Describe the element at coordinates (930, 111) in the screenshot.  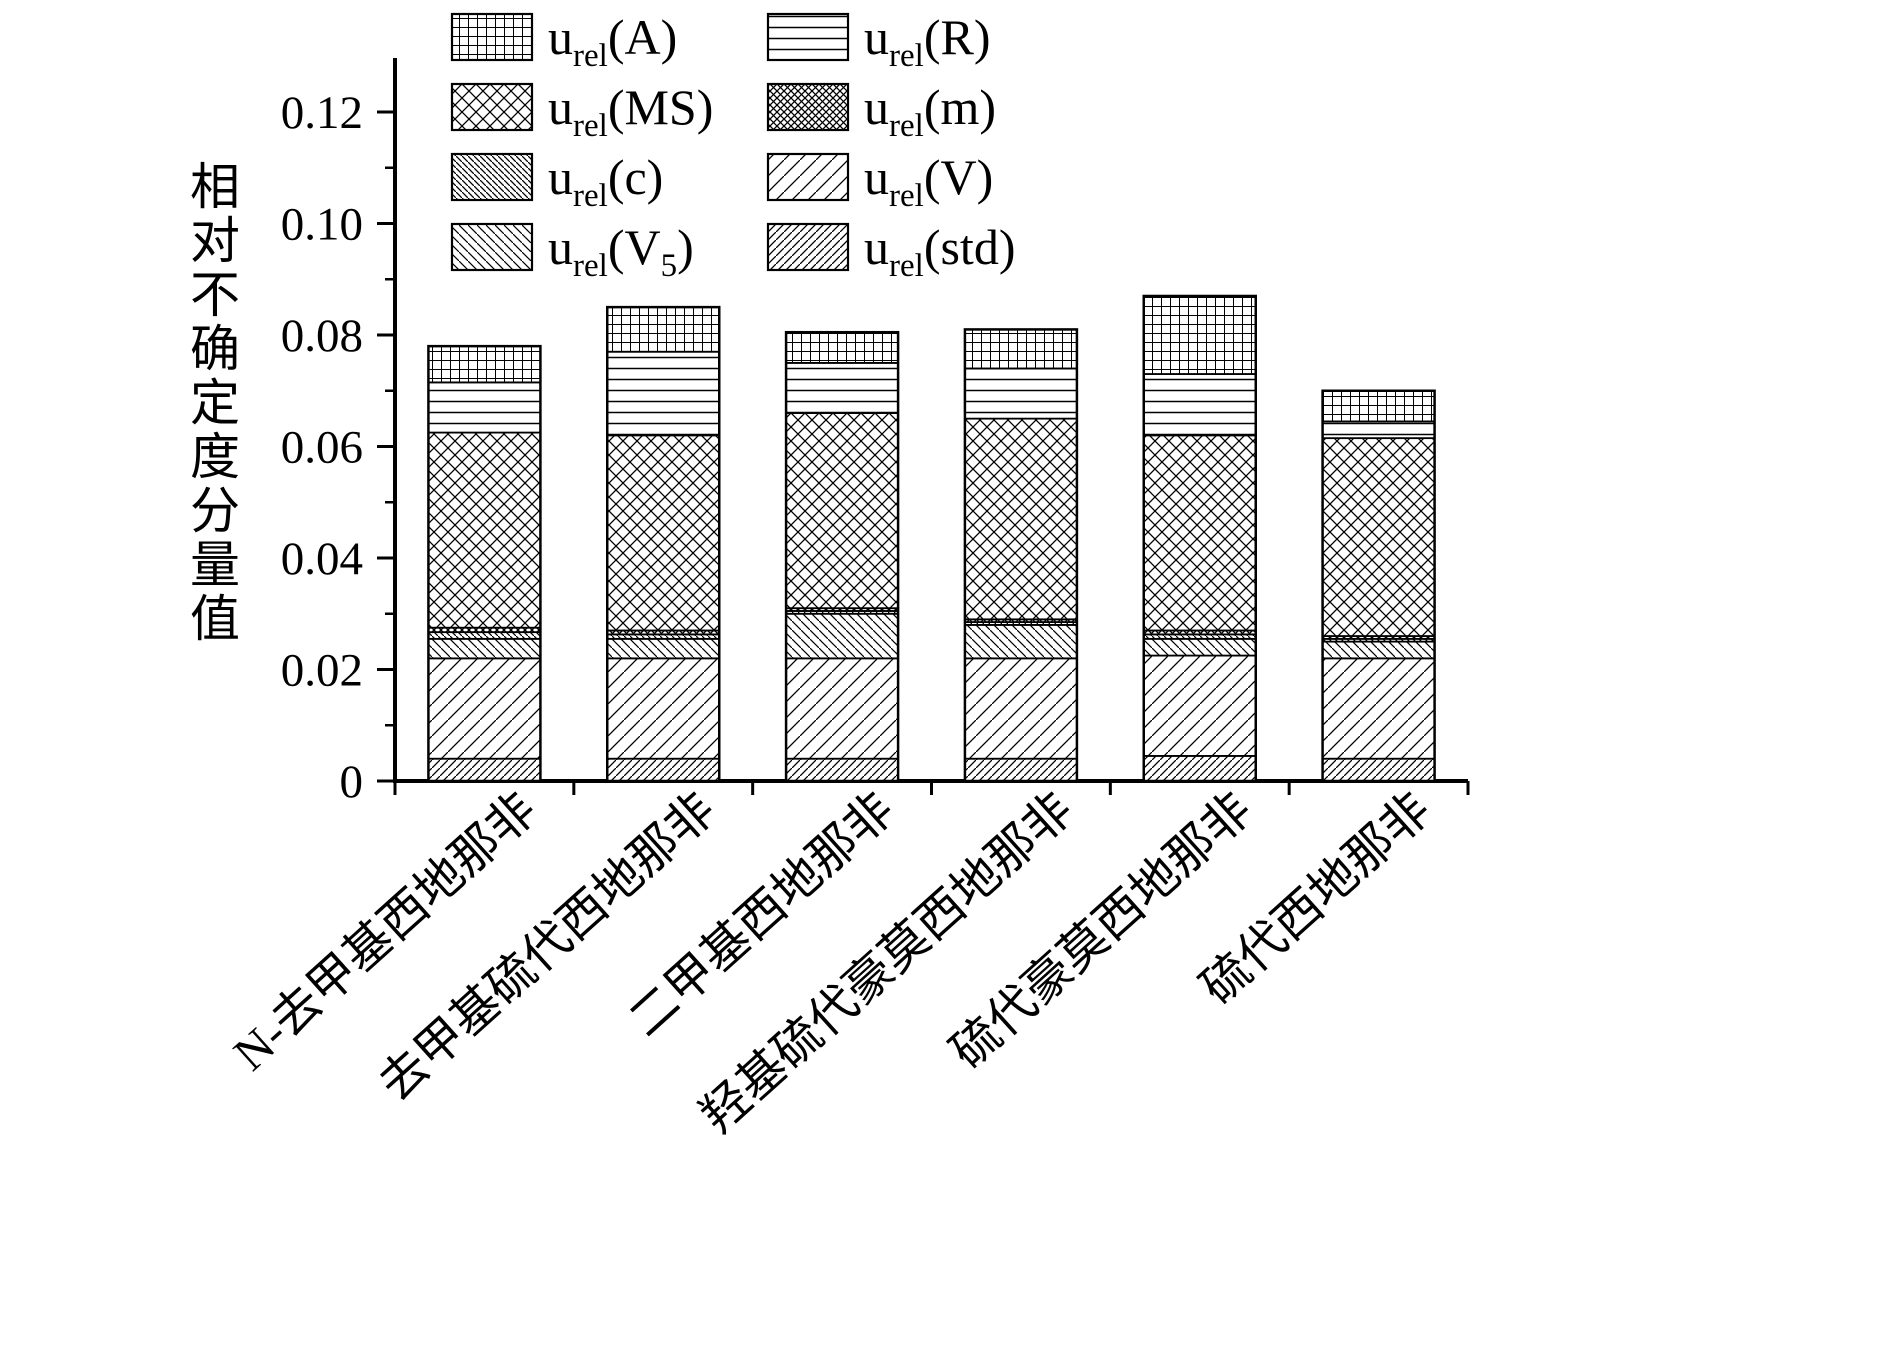
I see `legend-label-m: urel(m)` at that location.